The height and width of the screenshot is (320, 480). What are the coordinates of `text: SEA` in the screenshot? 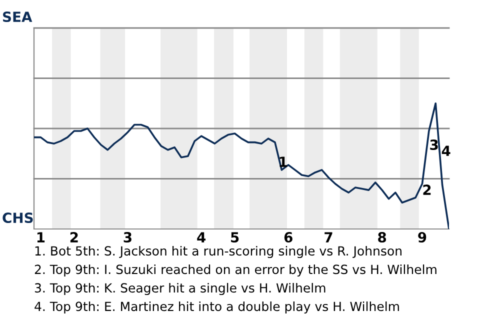 It's located at (17, 17).